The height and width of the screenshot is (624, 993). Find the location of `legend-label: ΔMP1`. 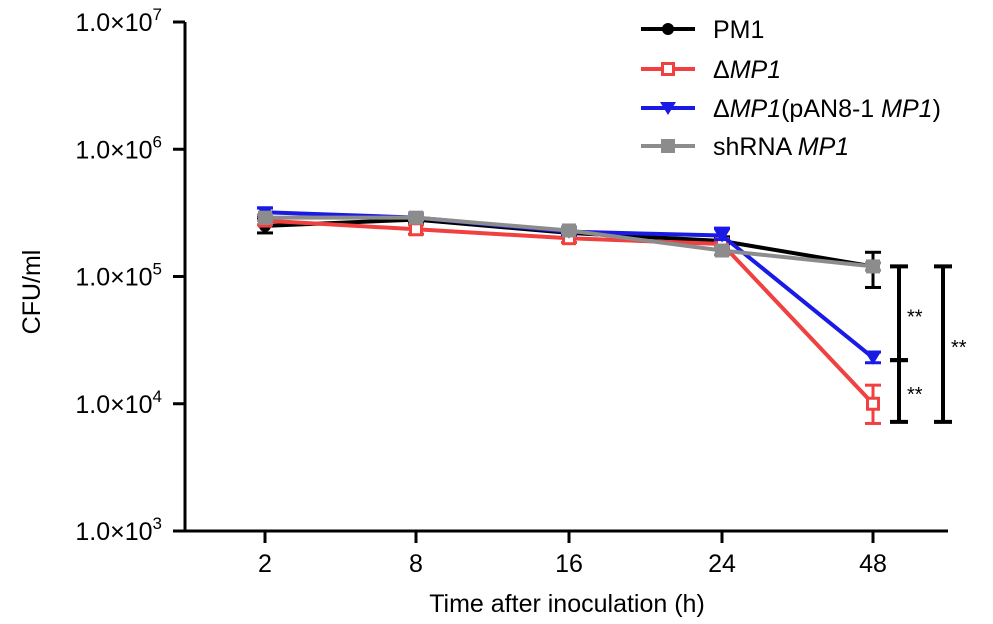

legend-label: ΔMP1 is located at coordinates (747, 70).